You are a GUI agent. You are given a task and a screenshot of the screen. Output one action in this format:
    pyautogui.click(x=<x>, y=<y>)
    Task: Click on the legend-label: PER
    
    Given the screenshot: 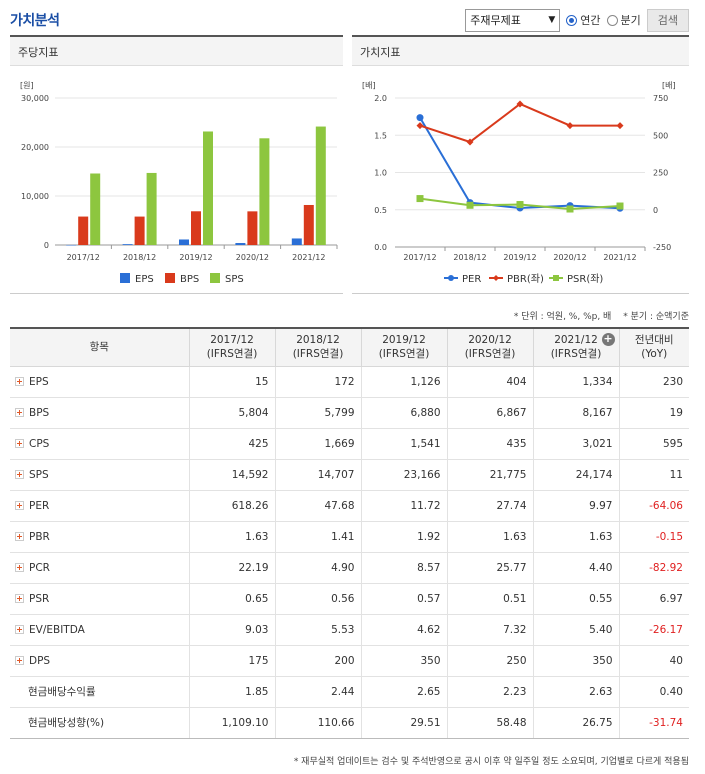 What is the action you would take?
    pyautogui.click(x=471, y=279)
    